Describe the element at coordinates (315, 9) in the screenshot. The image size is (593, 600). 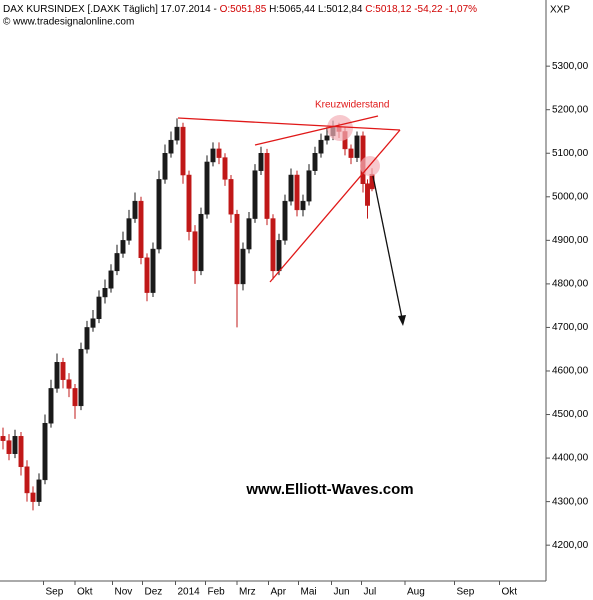
I see `header-part: H:5065,44 L:5012,84` at that location.